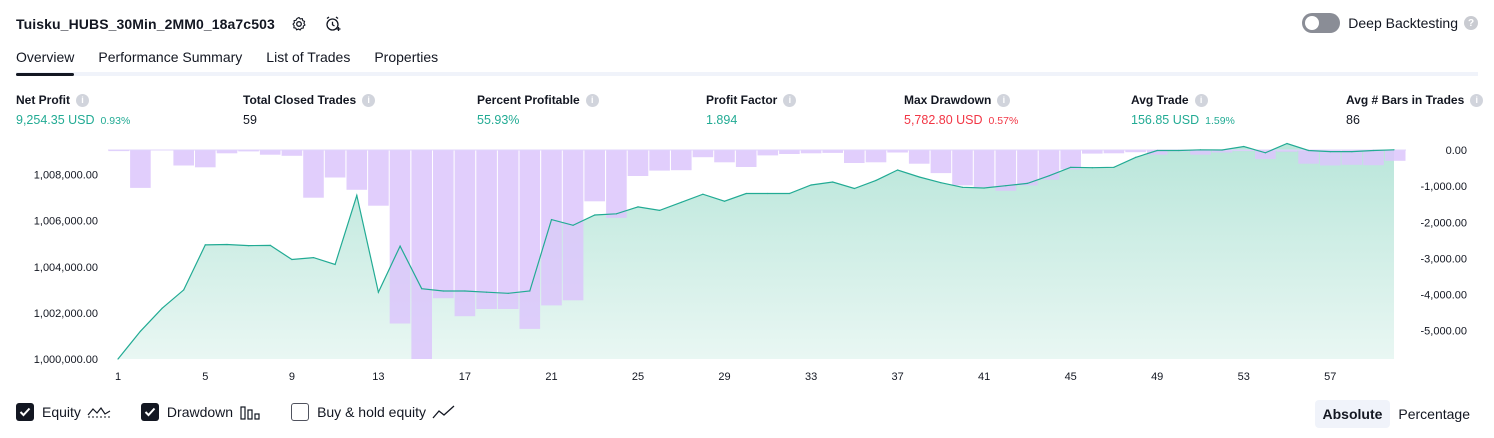 The image size is (1494, 438). What do you see at coordinates (66, 176) in the screenshot?
I see `left-axis-tick: 1,008,000.00` at bounding box center [66, 176].